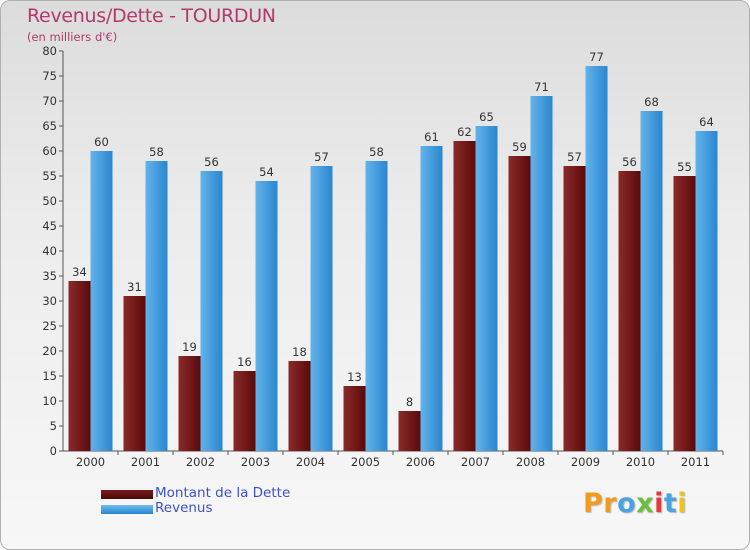 This screenshot has height=550, width=750. What do you see at coordinates (145, 462) in the screenshot?
I see `x-tick-label: 2001` at bounding box center [145, 462].